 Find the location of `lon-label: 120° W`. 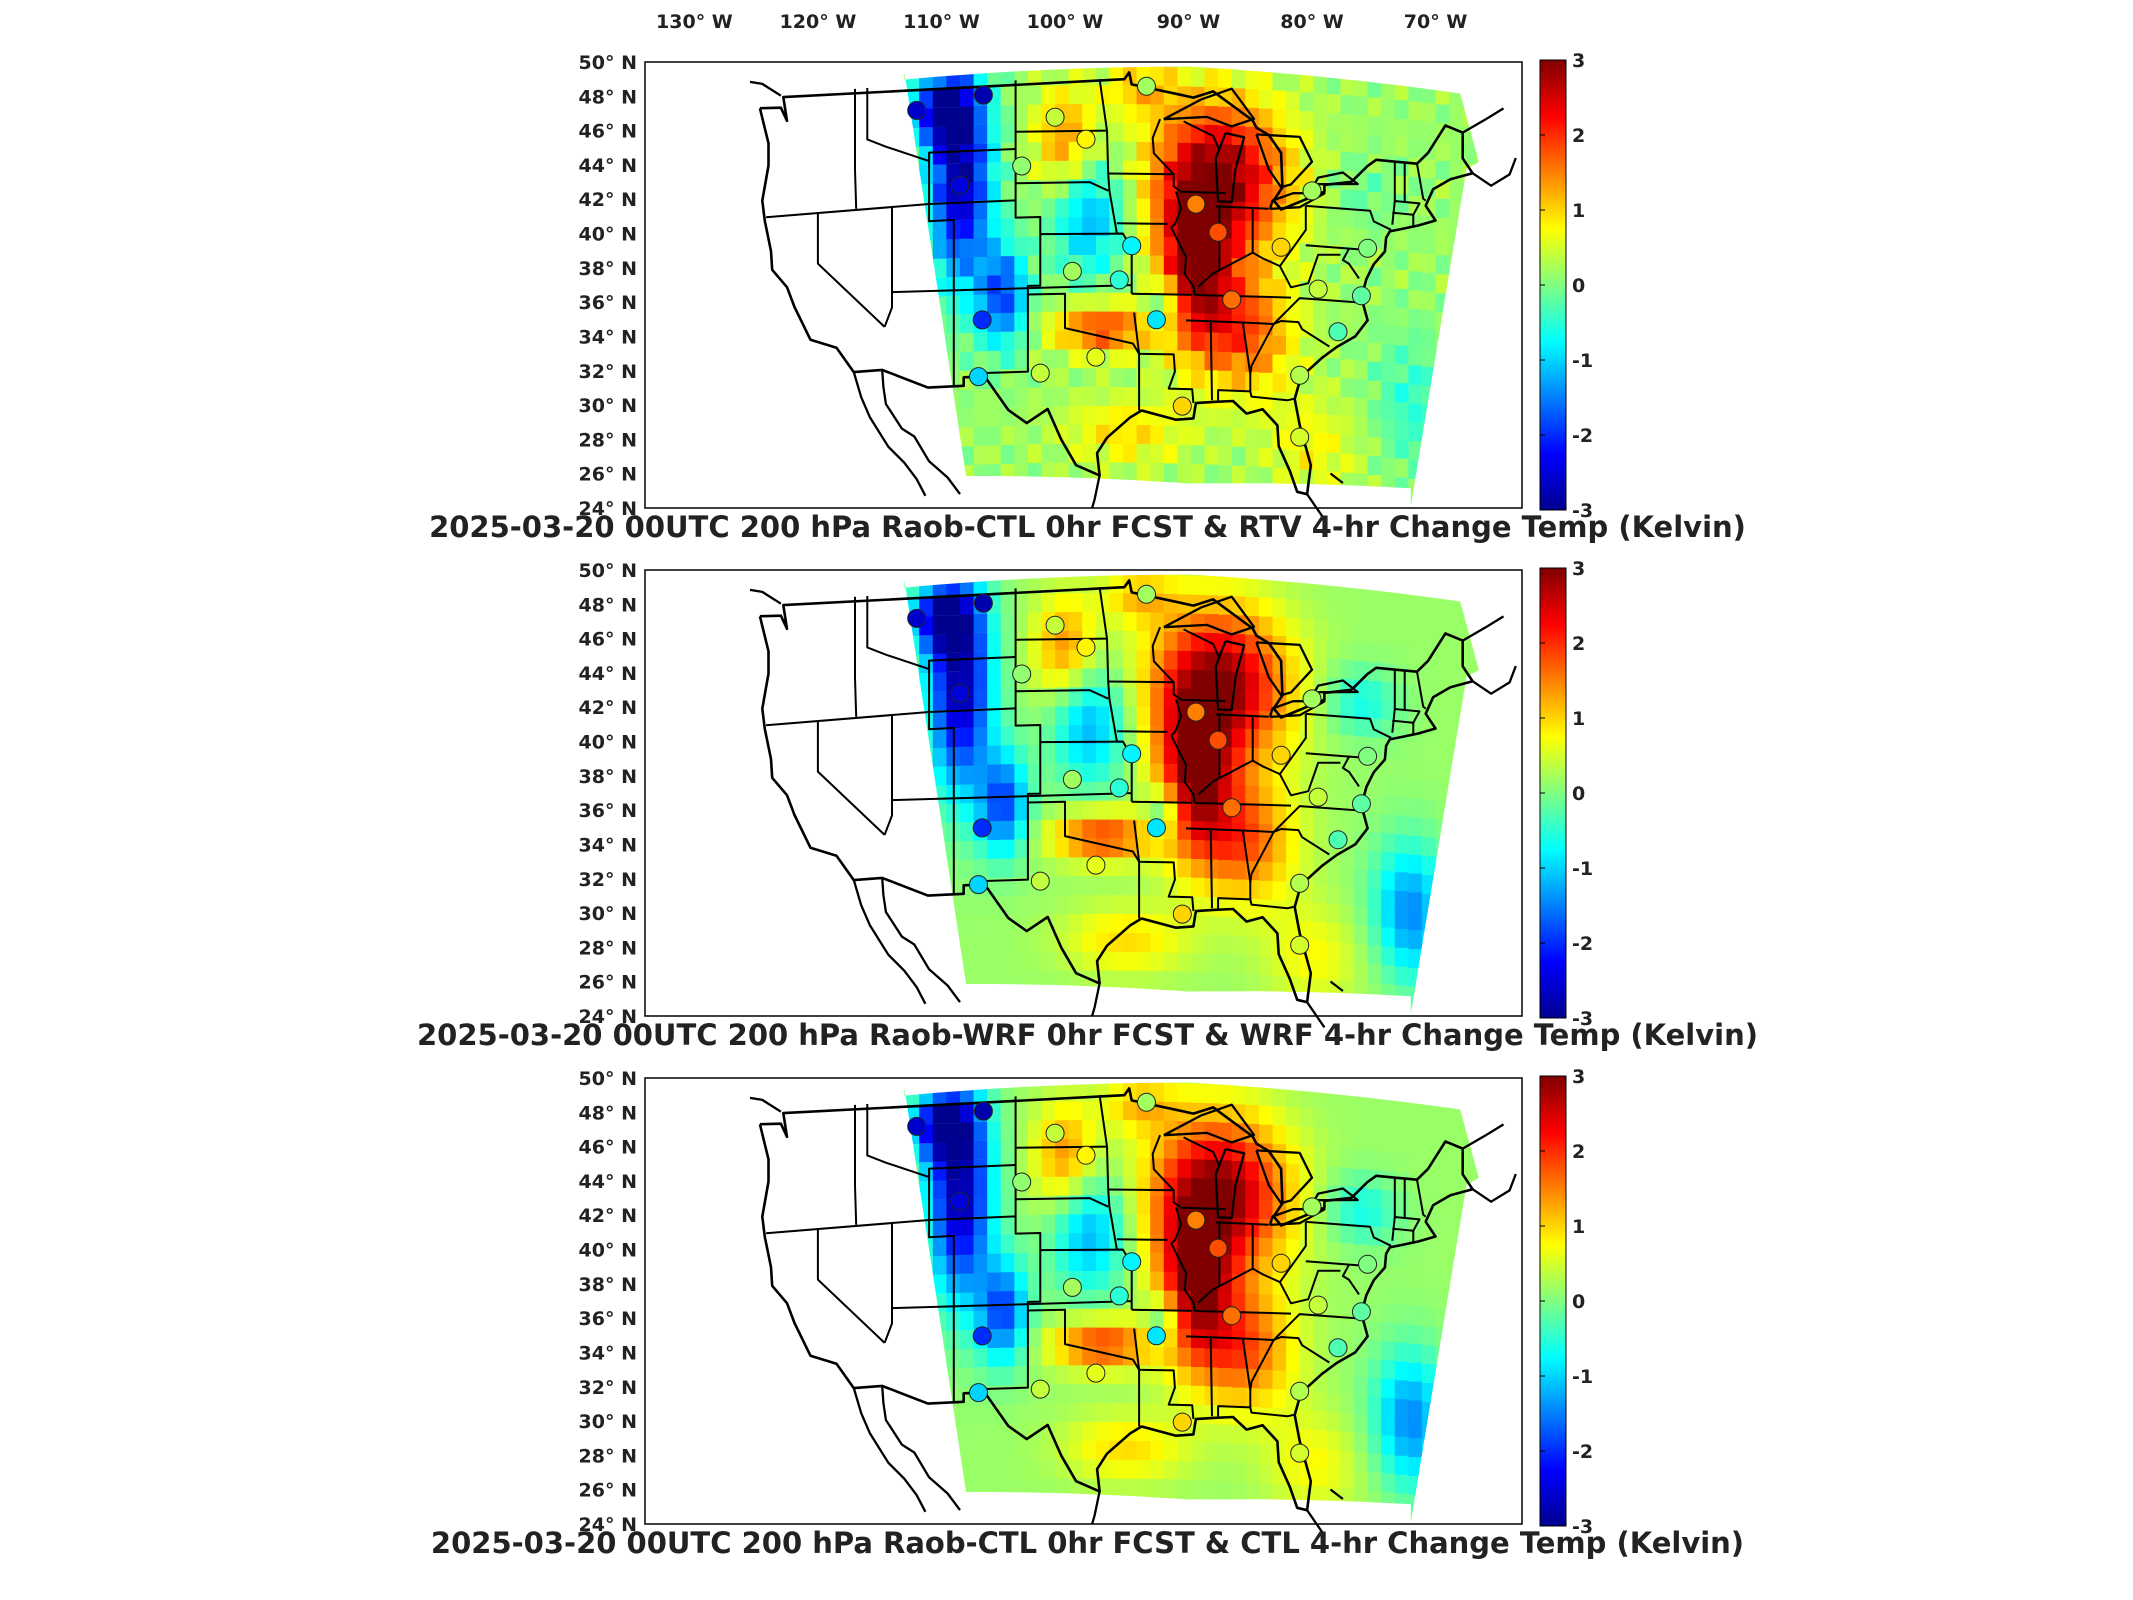

lon-label: 120° W is located at coordinates (818, 22).